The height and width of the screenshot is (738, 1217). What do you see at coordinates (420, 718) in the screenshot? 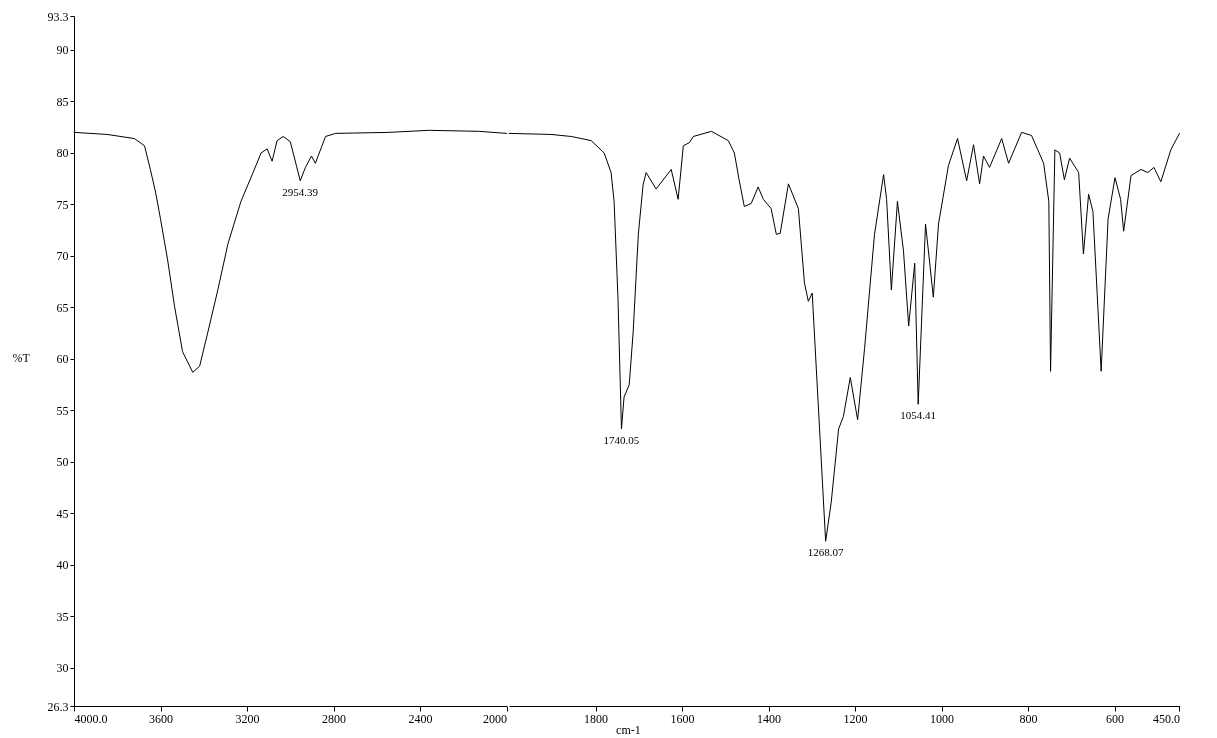
I see `x-tick-label: 2400` at bounding box center [420, 718].